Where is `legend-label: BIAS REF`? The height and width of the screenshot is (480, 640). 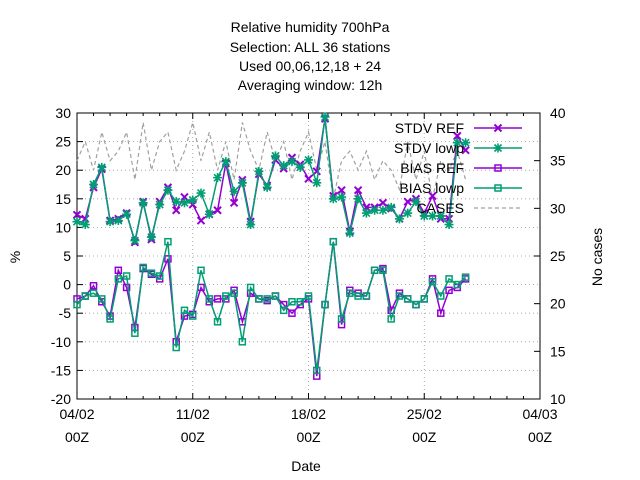 legend-label: BIAS REF is located at coordinates (432, 168).